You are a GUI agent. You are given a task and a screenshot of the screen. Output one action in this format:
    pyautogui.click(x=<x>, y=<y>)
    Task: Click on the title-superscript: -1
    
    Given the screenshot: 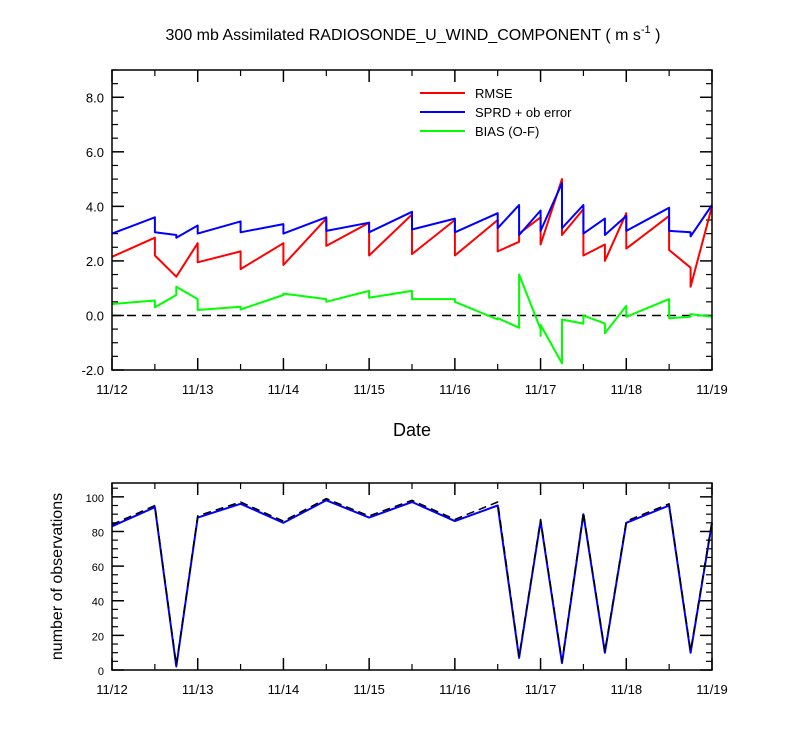 What is the action you would take?
    pyautogui.click(x=646, y=30)
    